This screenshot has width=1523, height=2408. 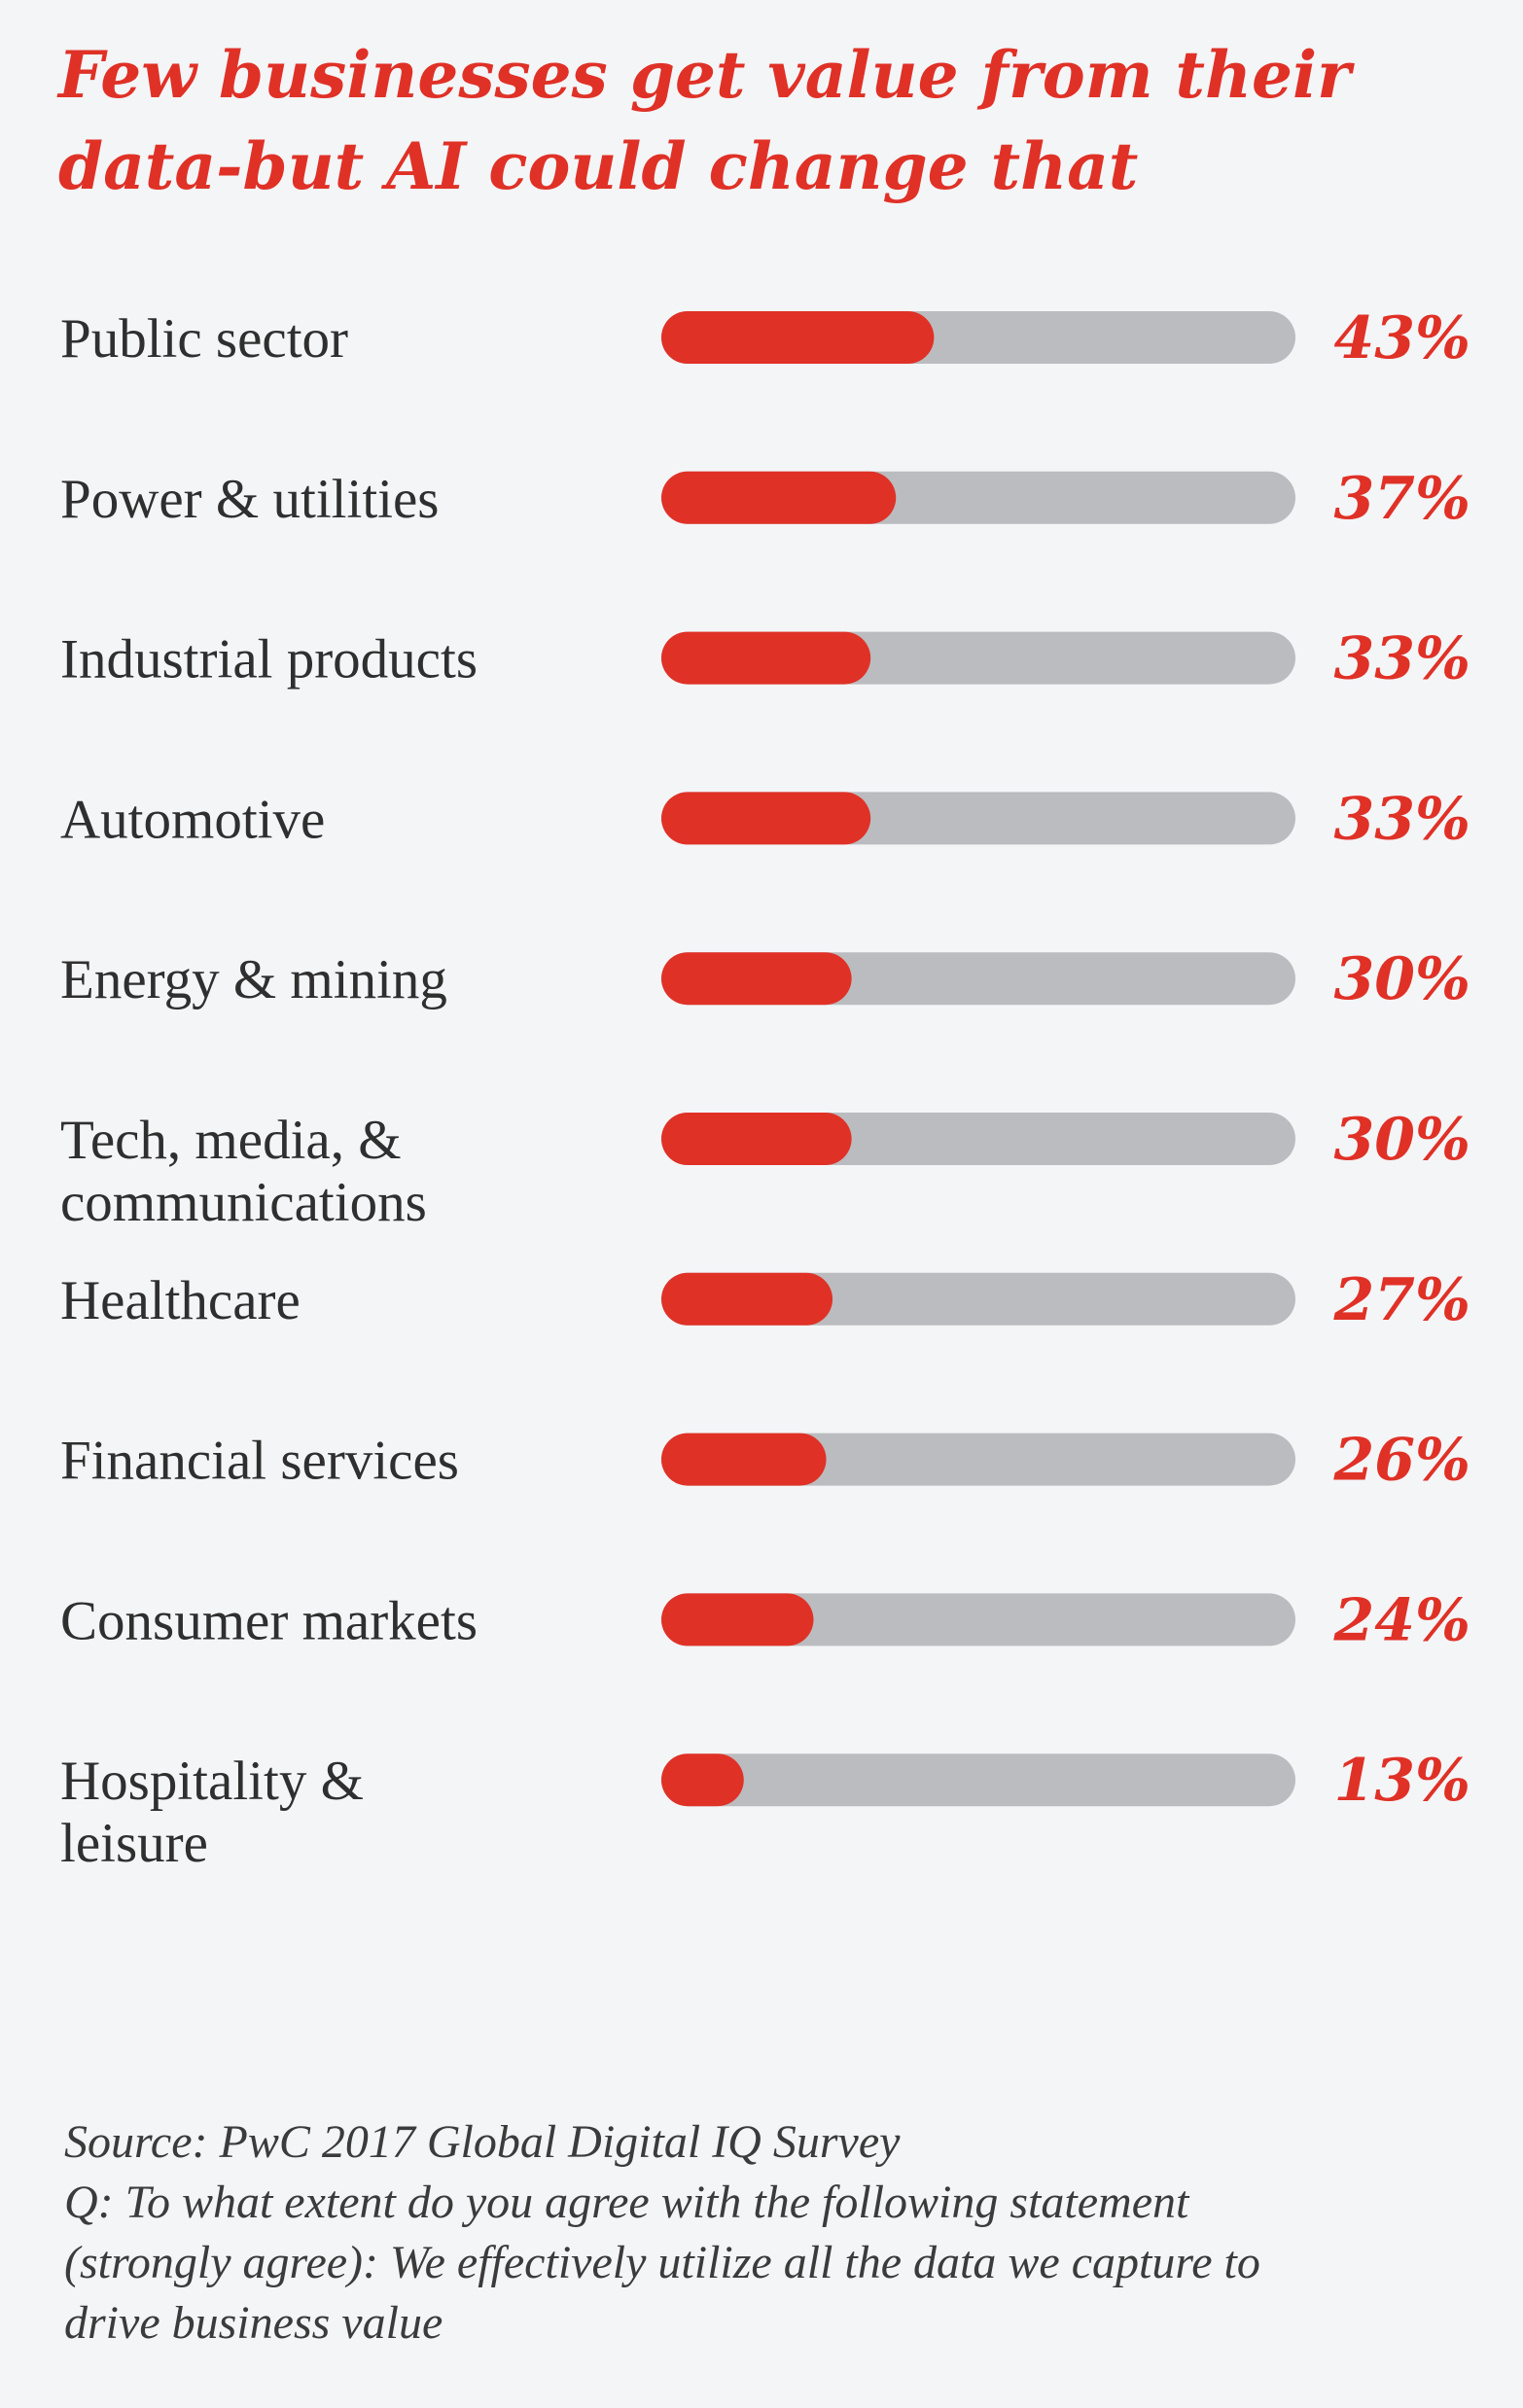 What do you see at coordinates (269, 1621) in the screenshot?
I see `category-label: Consumer markets` at bounding box center [269, 1621].